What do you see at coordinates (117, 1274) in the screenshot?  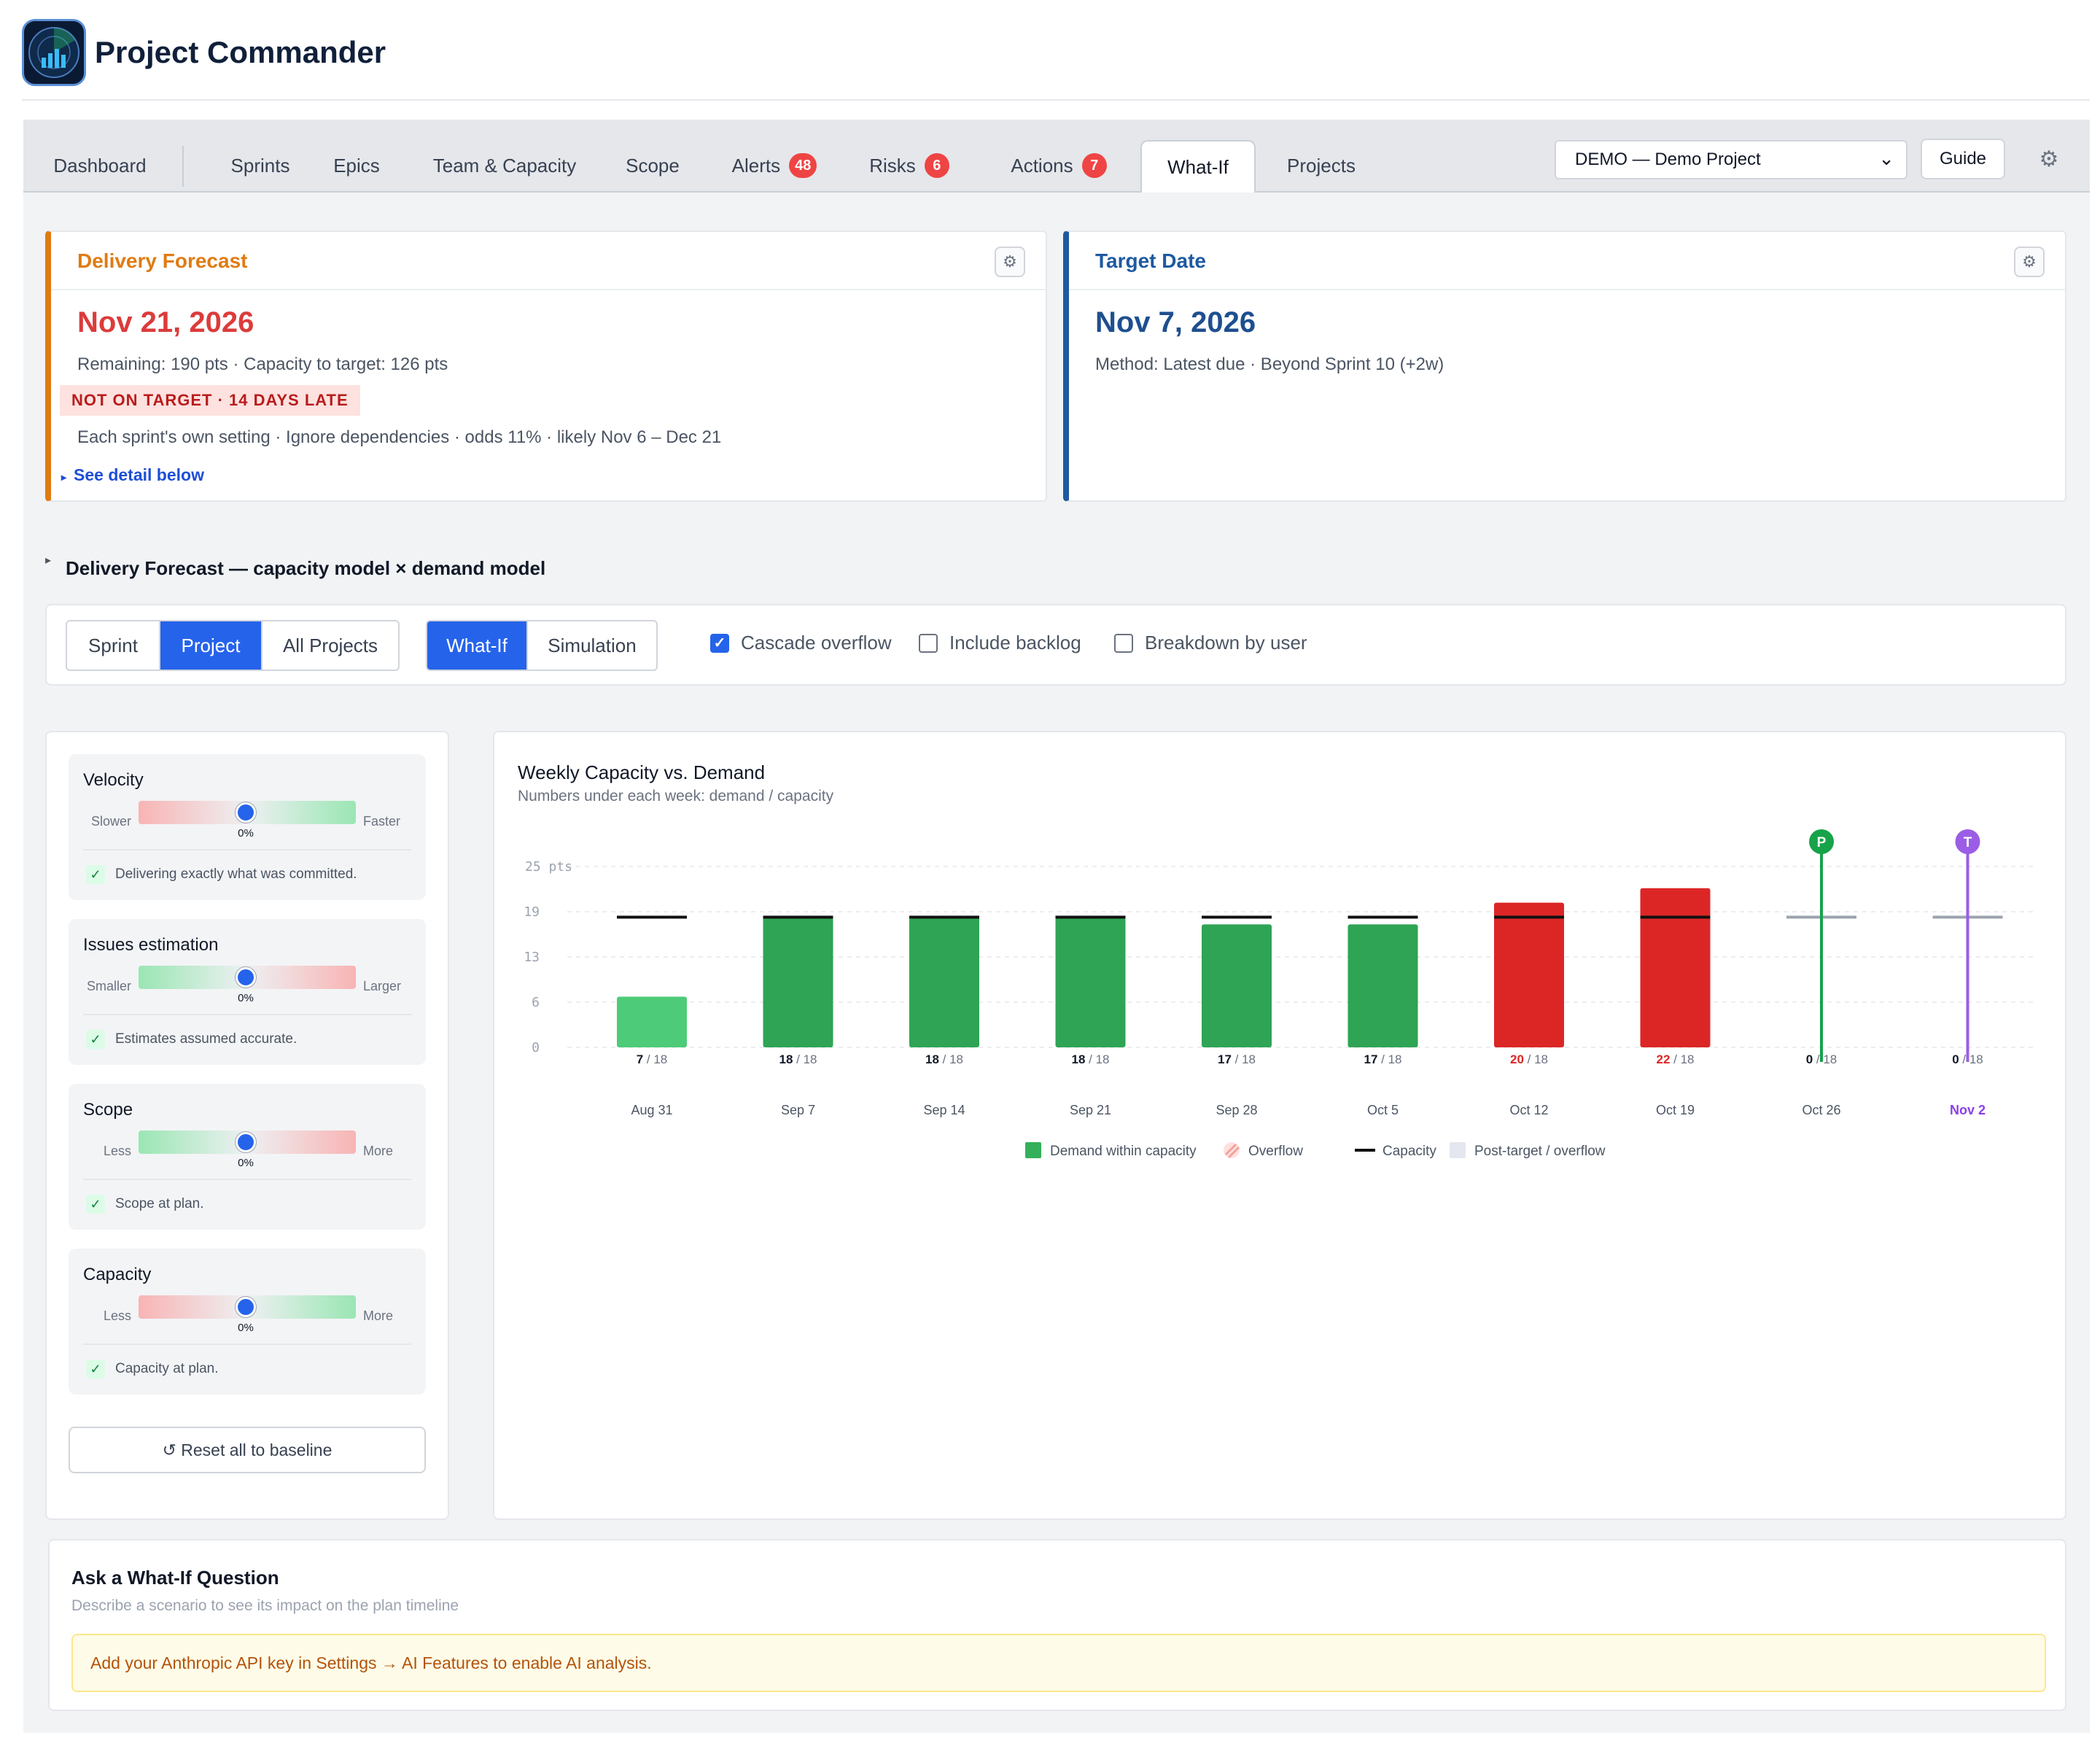 I see `slider-title: Capacity` at bounding box center [117, 1274].